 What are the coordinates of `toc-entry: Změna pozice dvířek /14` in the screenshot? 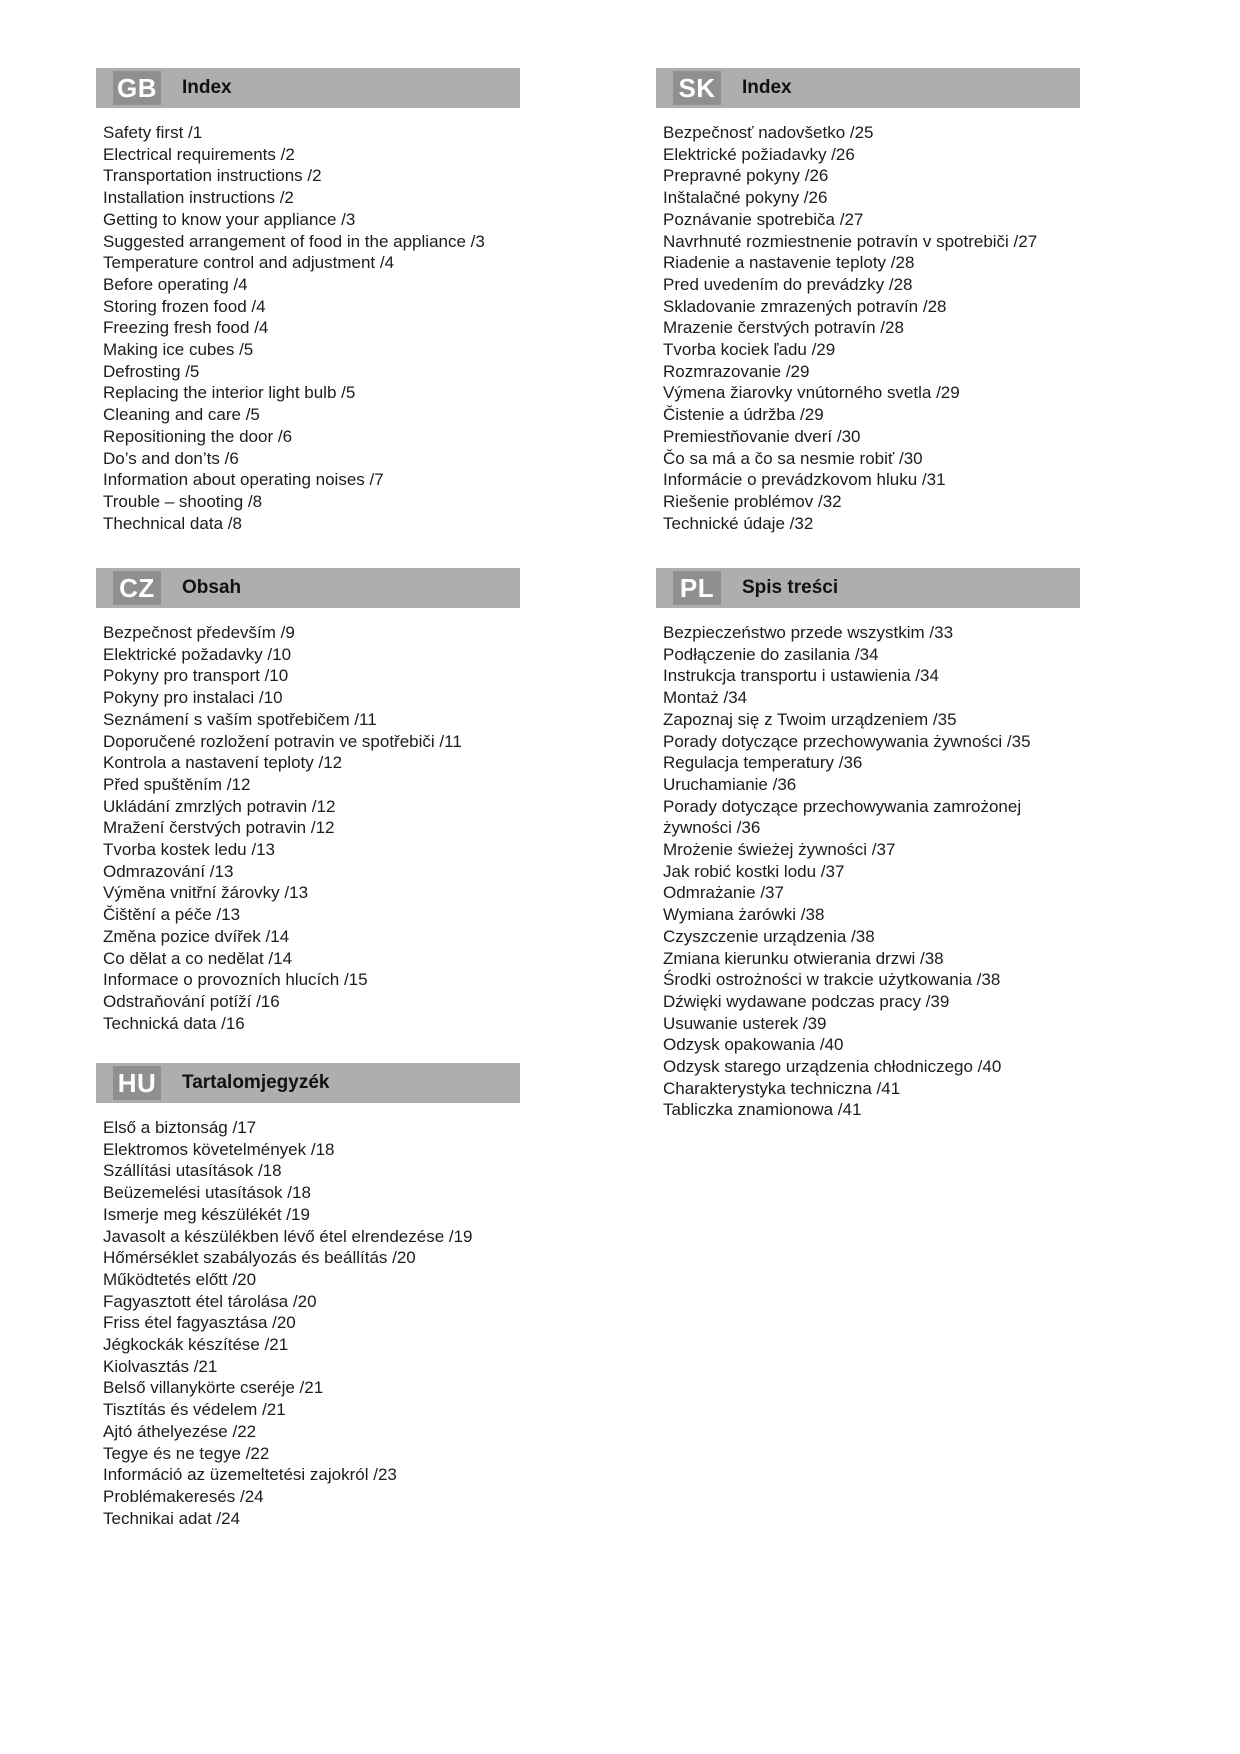 It's located at (196, 936).